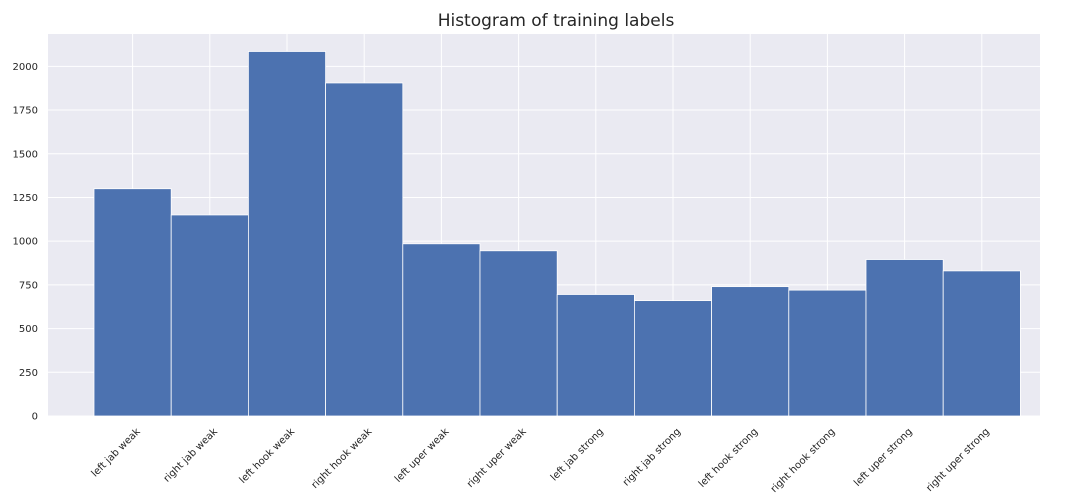 This screenshot has height=504, width=1080. Describe the element at coordinates (958, 460) in the screenshot. I see `x-tick-label: right uper strong` at that location.